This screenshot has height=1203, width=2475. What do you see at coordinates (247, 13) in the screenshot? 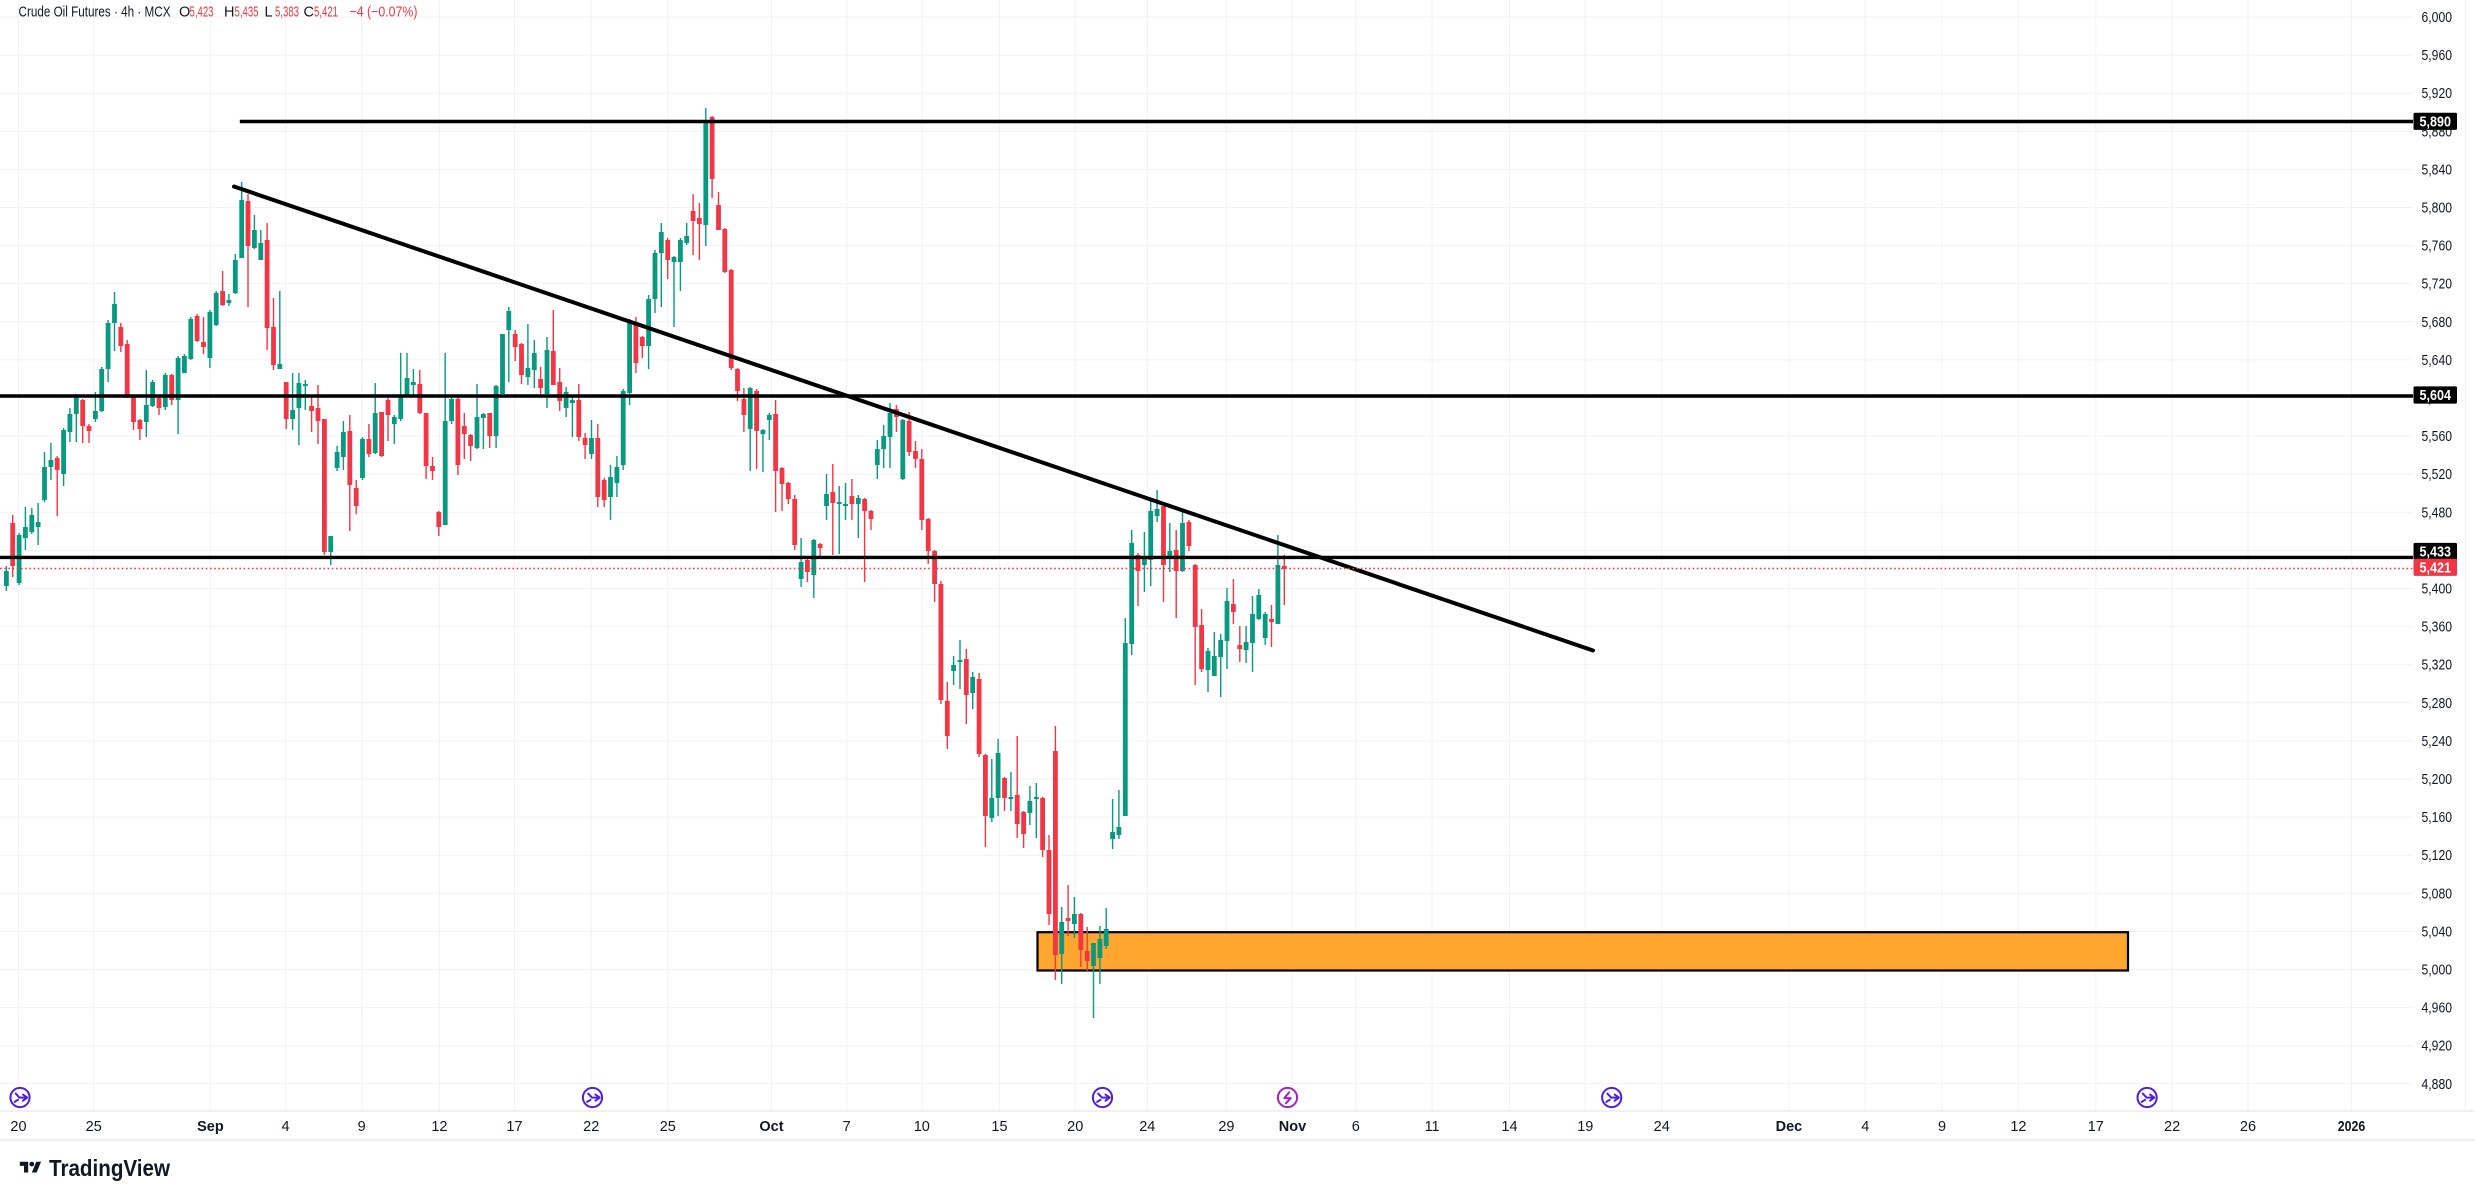
I see `svg-text: 5,435` at bounding box center [247, 13].